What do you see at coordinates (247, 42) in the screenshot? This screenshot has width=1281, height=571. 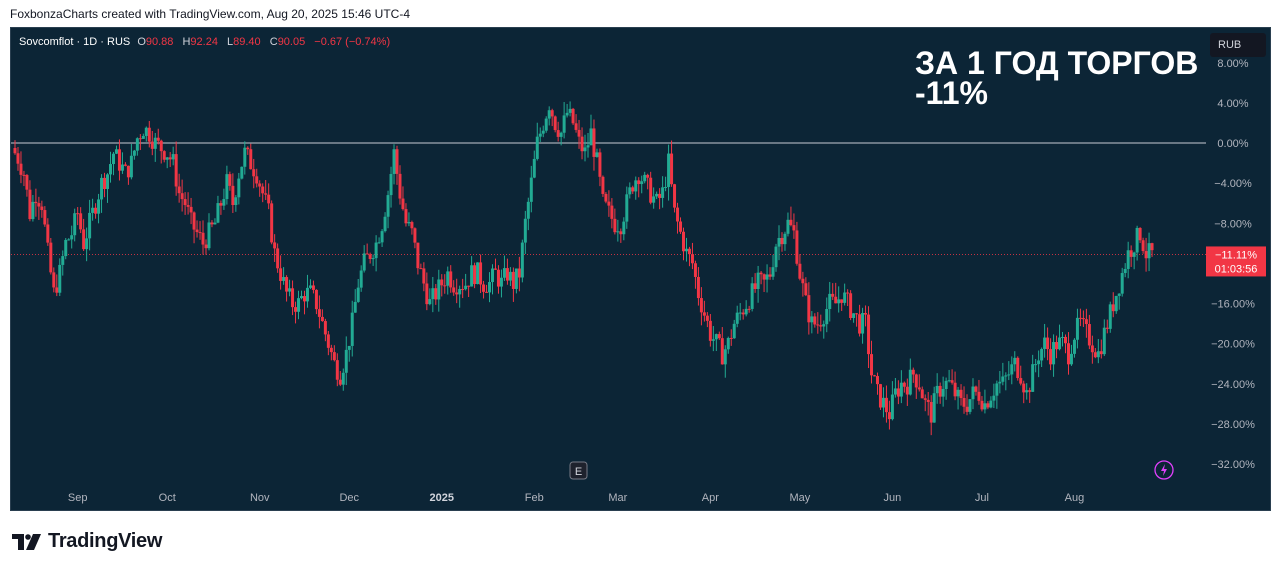 I see `low-value: 89.40` at bounding box center [247, 42].